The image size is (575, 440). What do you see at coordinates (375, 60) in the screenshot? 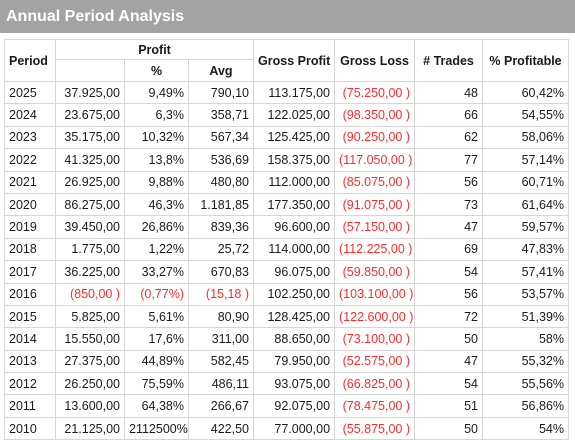
I see `header-gross-loss: Gross Loss` at bounding box center [375, 60].